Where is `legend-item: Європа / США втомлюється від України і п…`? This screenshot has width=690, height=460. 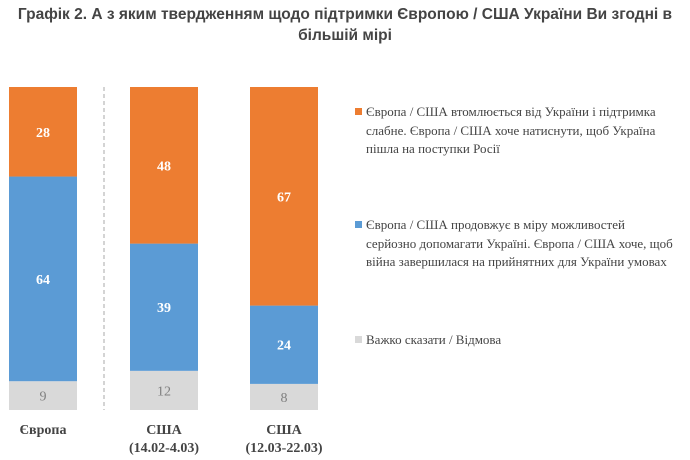 legend-item: Європа / США втомлюється від України і п… is located at coordinates (515, 131).